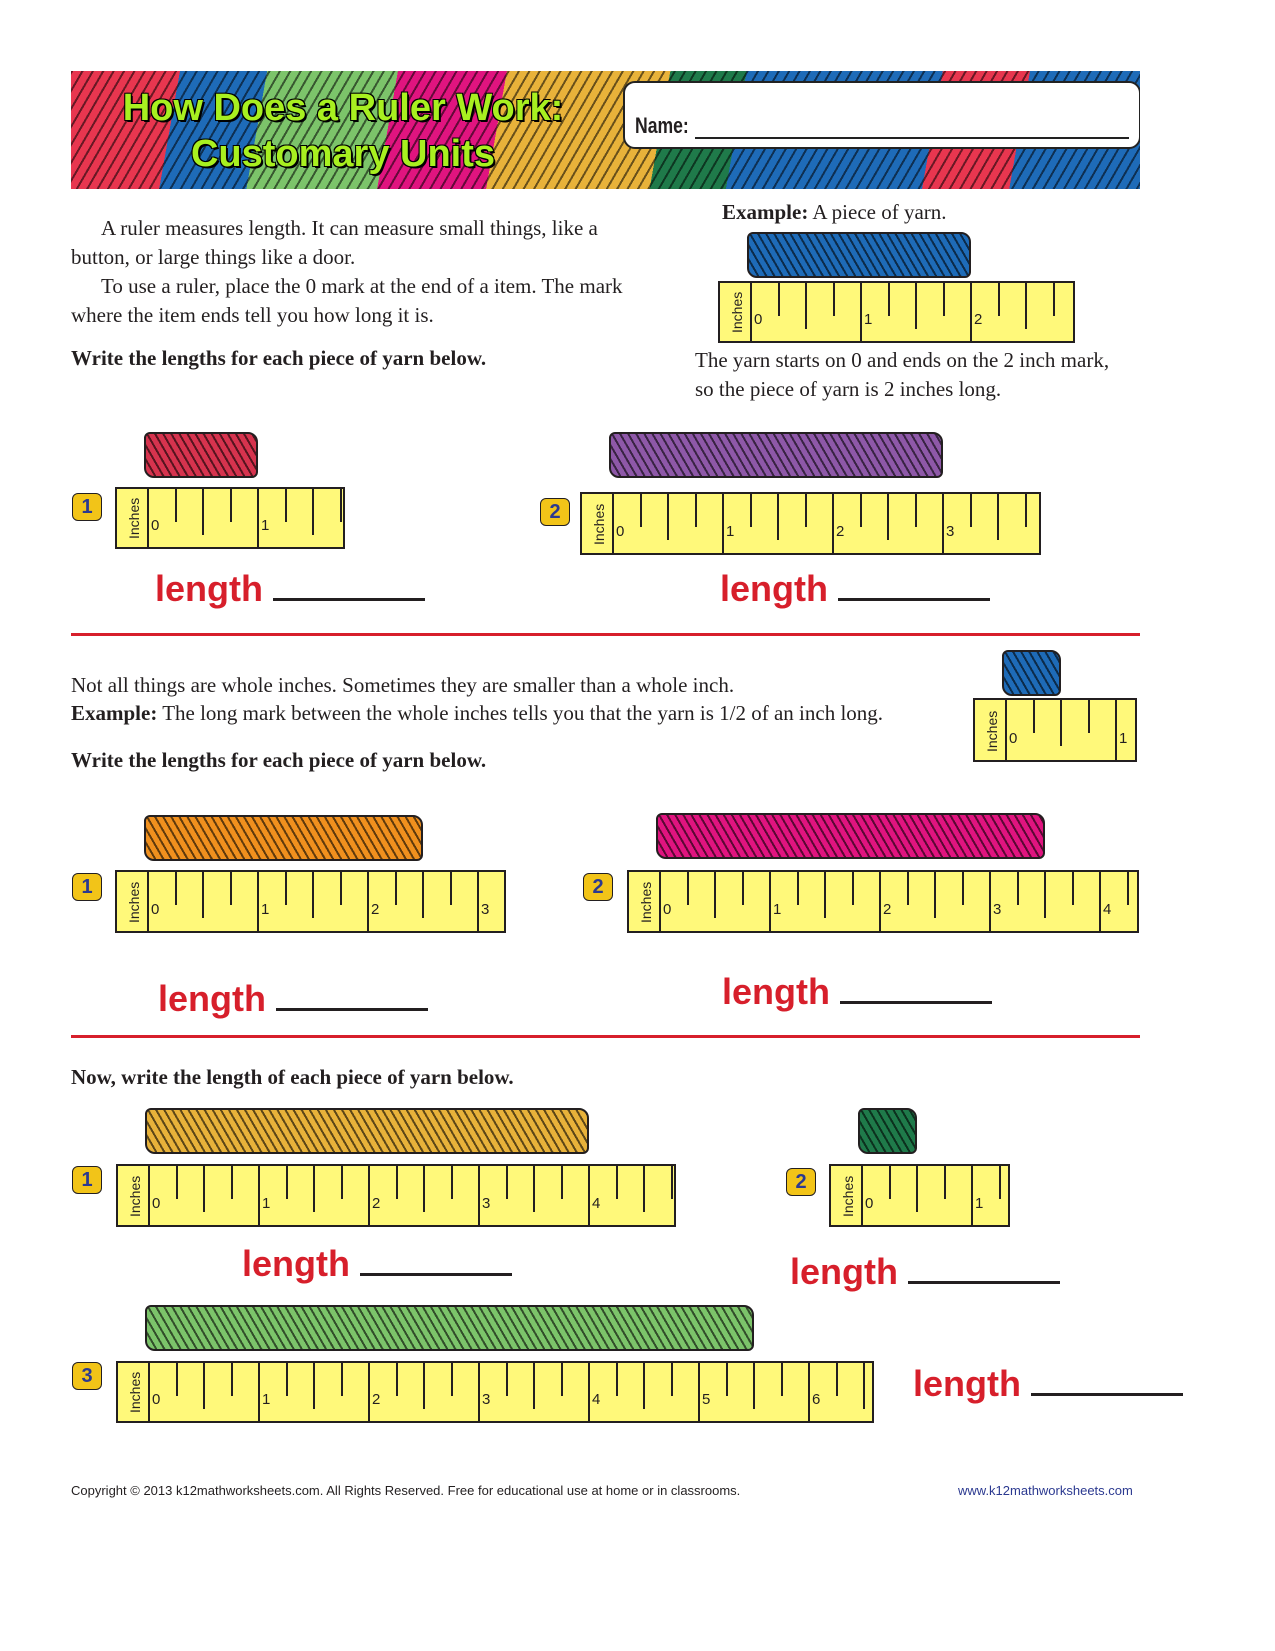 Image resolution: width=1275 pixels, height=1651 pixels. I want to click on inch-label: 3, so click(486, 1399).